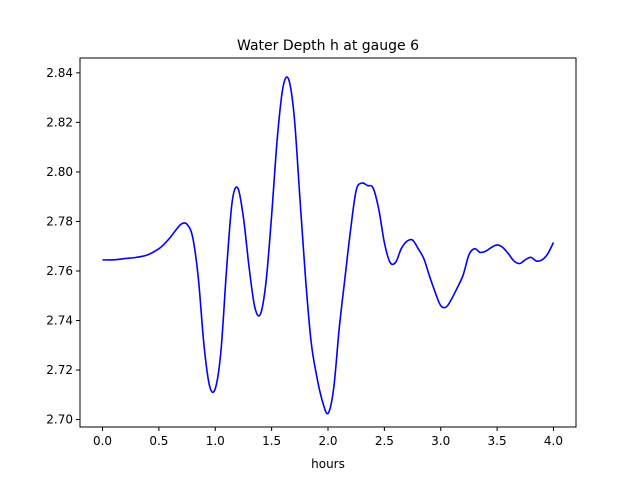  I want to click on y-tick-label: 2.80, so click(59, 172).